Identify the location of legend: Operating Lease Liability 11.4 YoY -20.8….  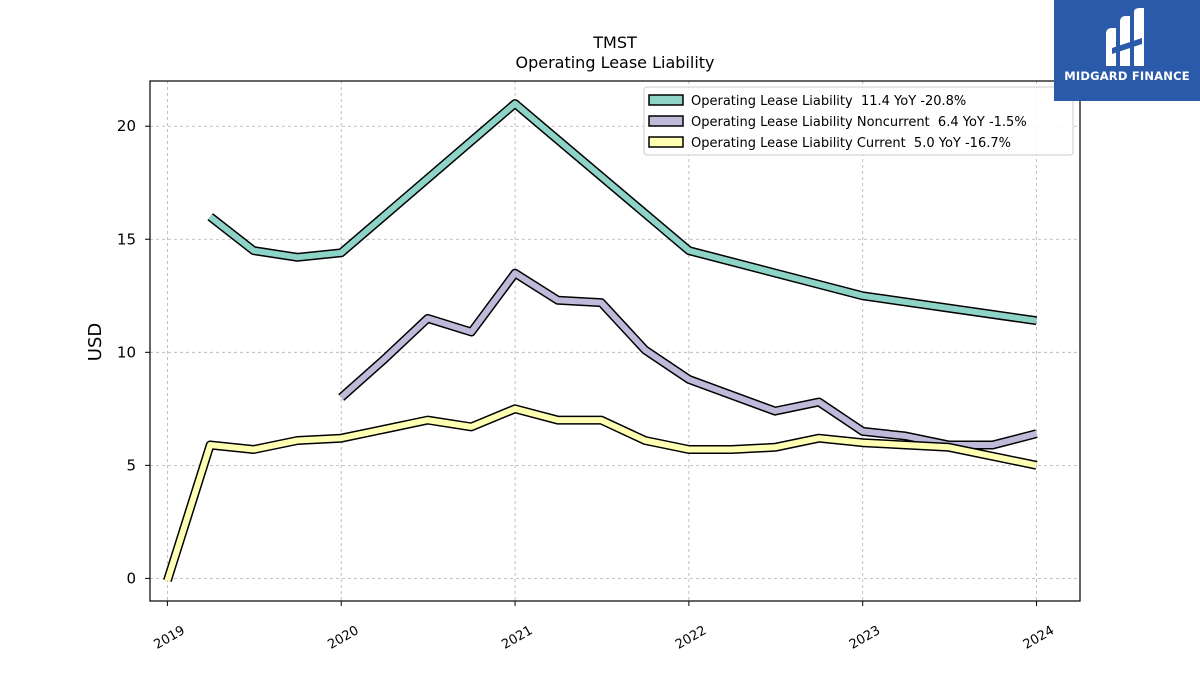
(858, 121).